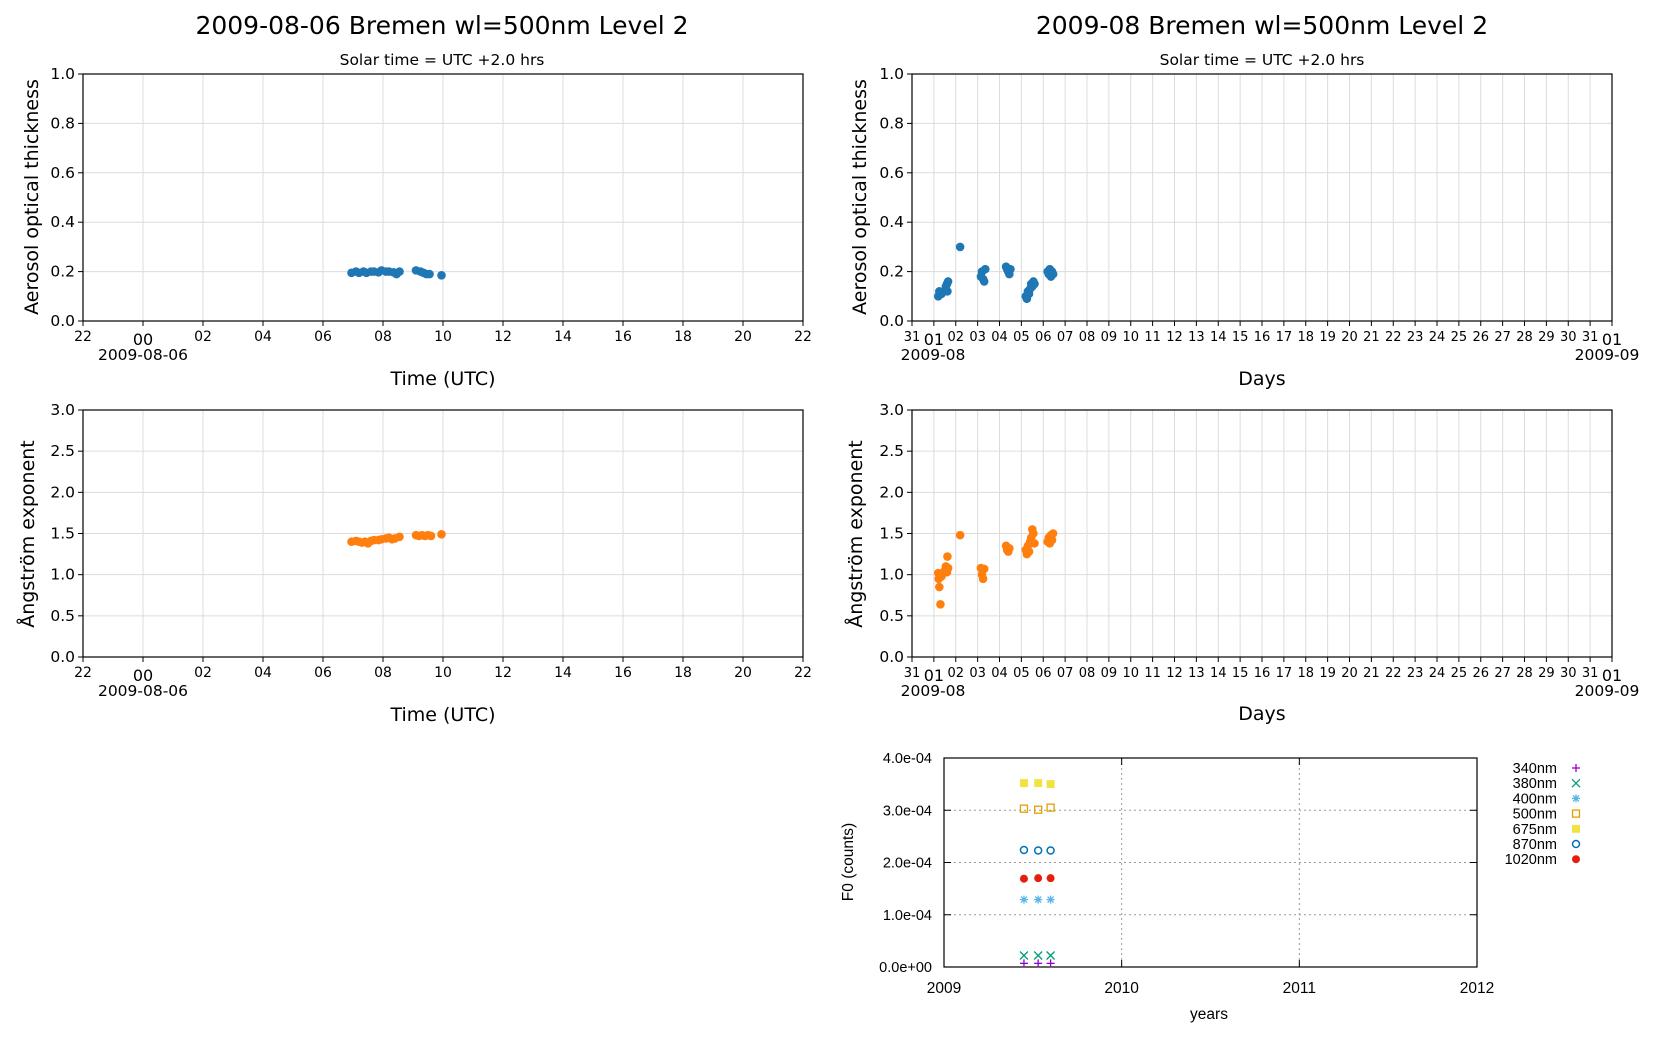  I want to click on legend-label: 1020nm, so click(1531, 860).